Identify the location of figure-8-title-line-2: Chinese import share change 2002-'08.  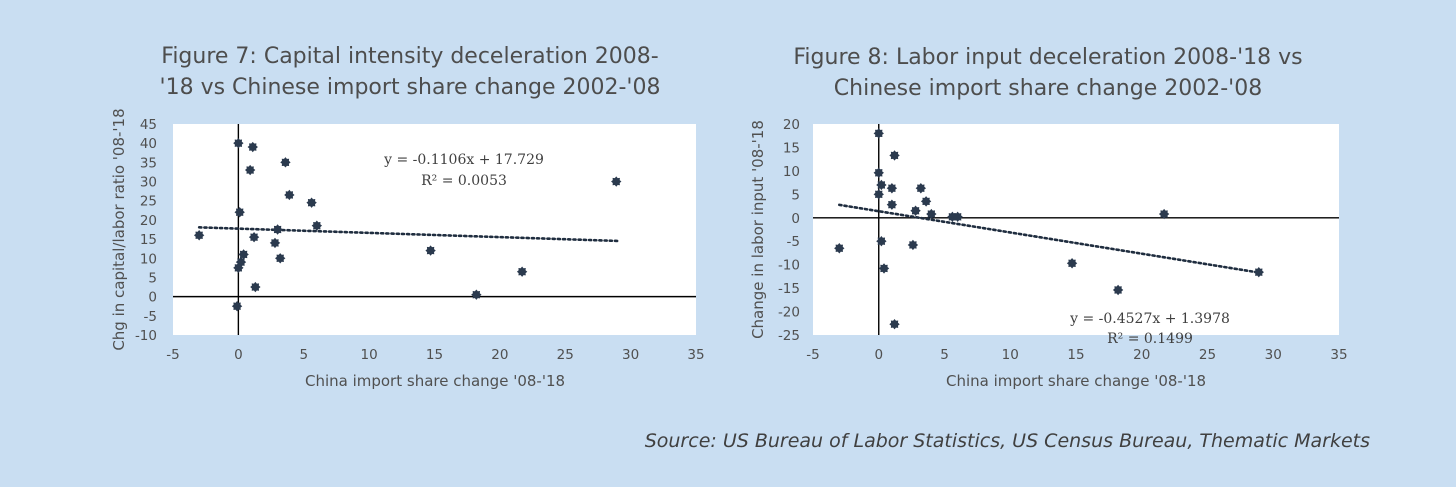
(1048, 88).